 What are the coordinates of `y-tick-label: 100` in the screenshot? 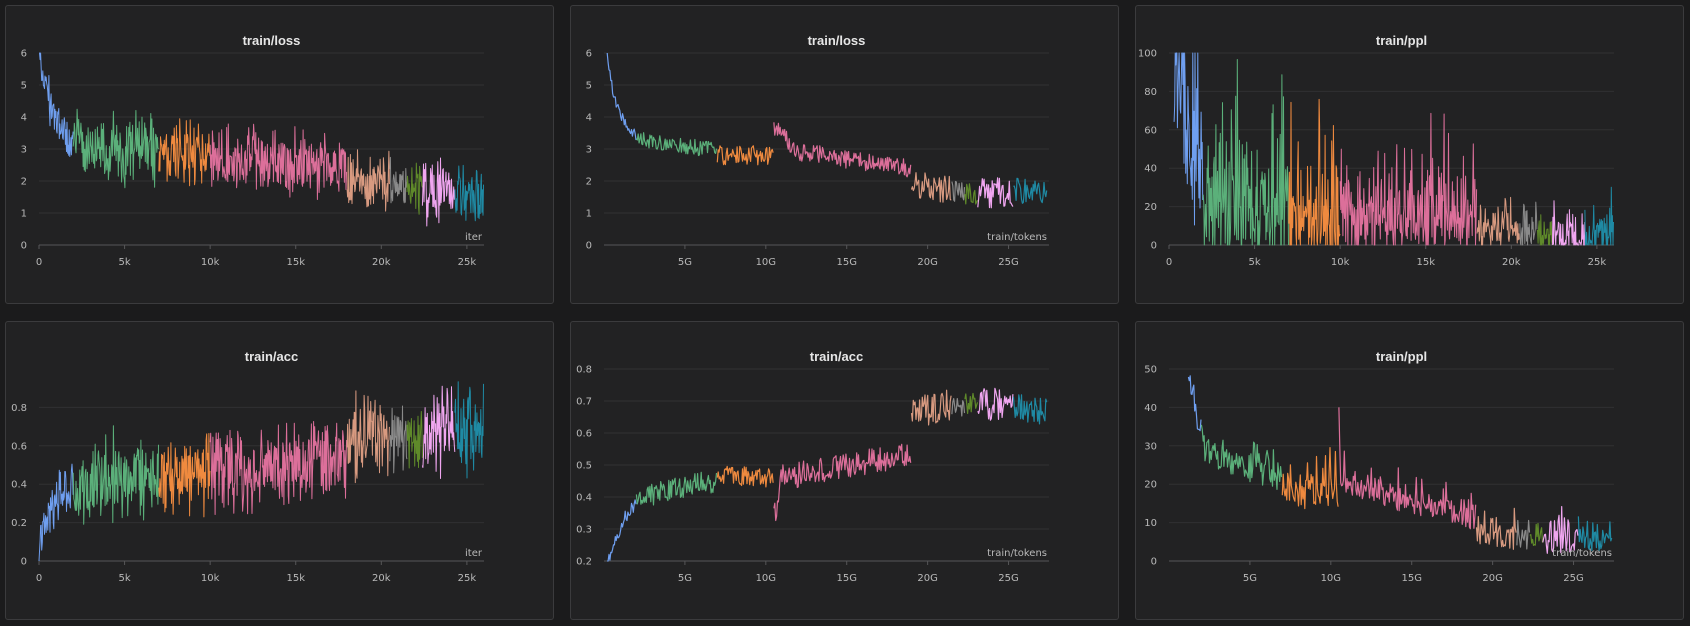 It's located at (1147, 54).